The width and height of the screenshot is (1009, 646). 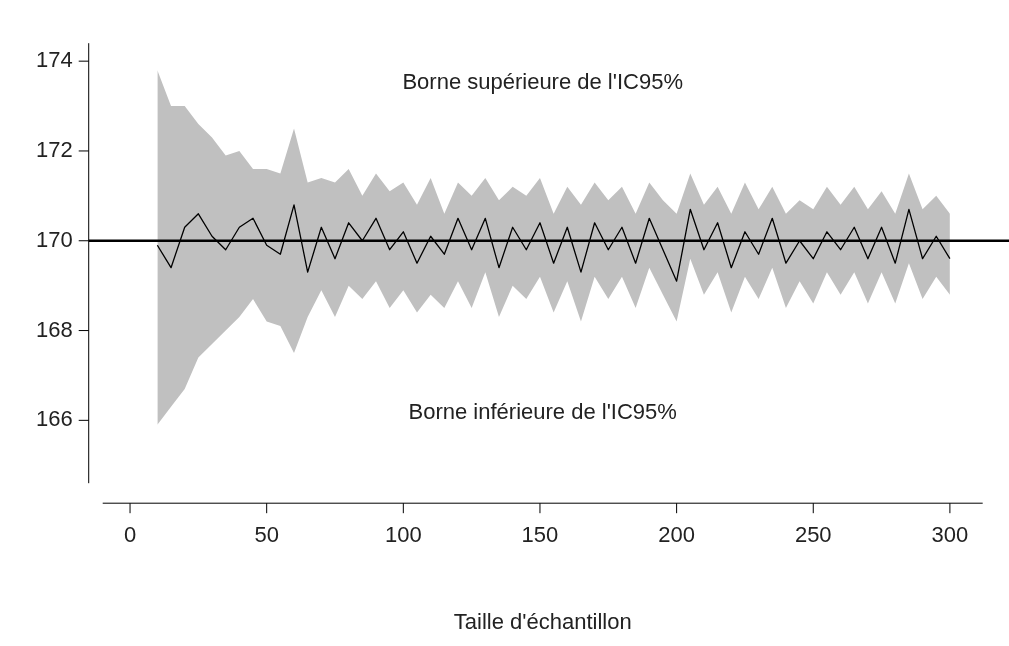 I want to click on x-tick-label: 50, so click(x=266, y=535).